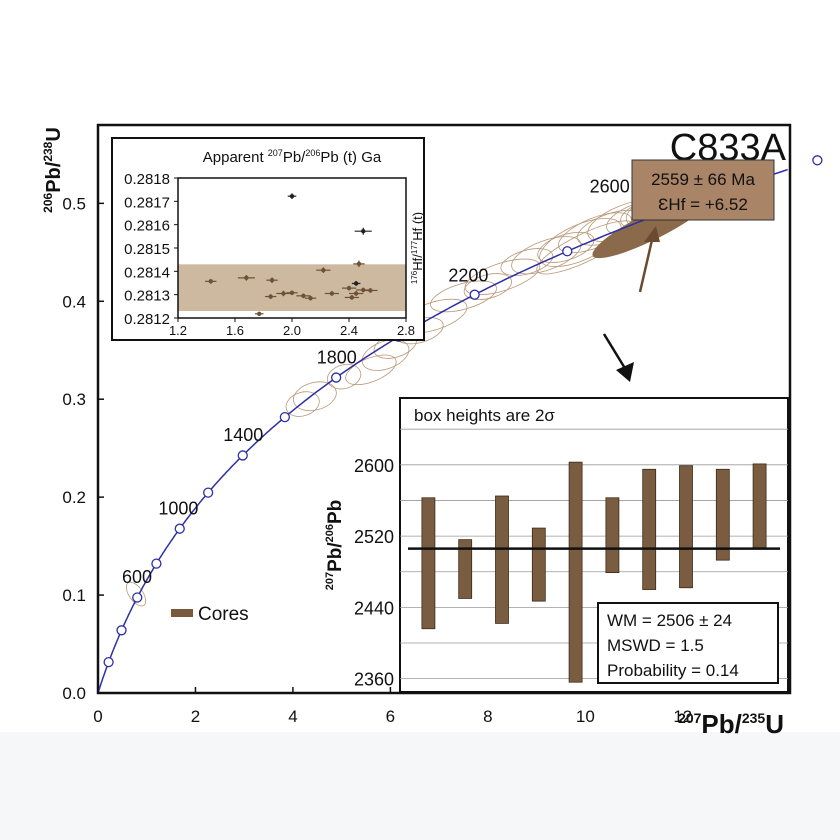  What do you see at coordinates (618, 357) in the screenshot?
I see `arrow-to-weighted-mean` at bounding box center [618, 357].